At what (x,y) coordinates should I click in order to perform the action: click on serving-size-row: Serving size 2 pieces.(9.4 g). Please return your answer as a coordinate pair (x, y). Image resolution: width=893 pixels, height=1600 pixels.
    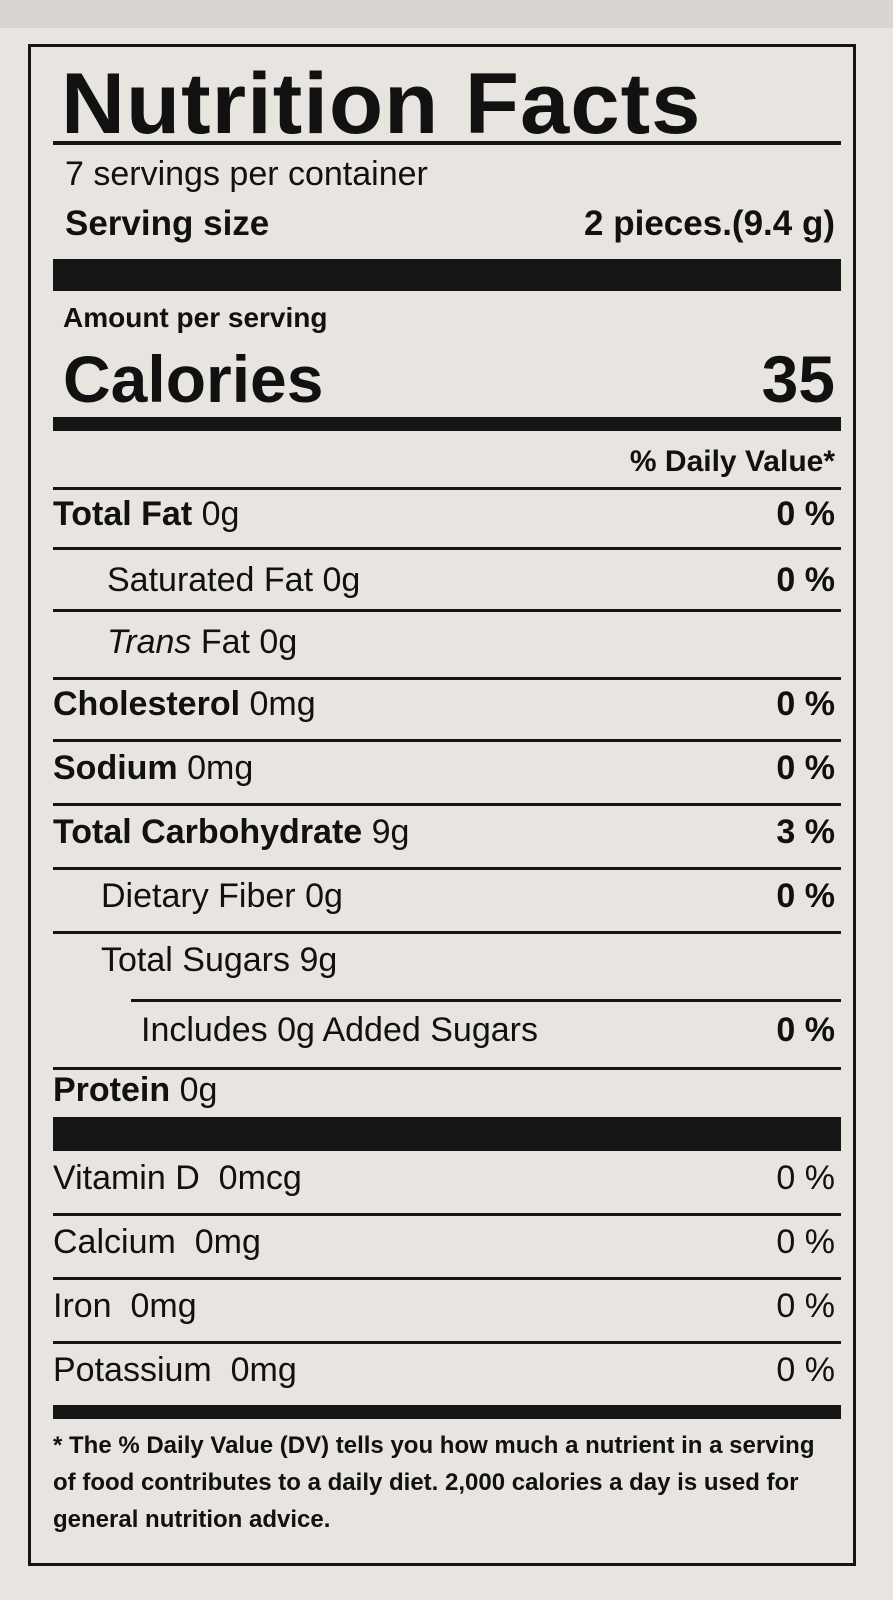
    Looking at the image, I should click on (450, 224).